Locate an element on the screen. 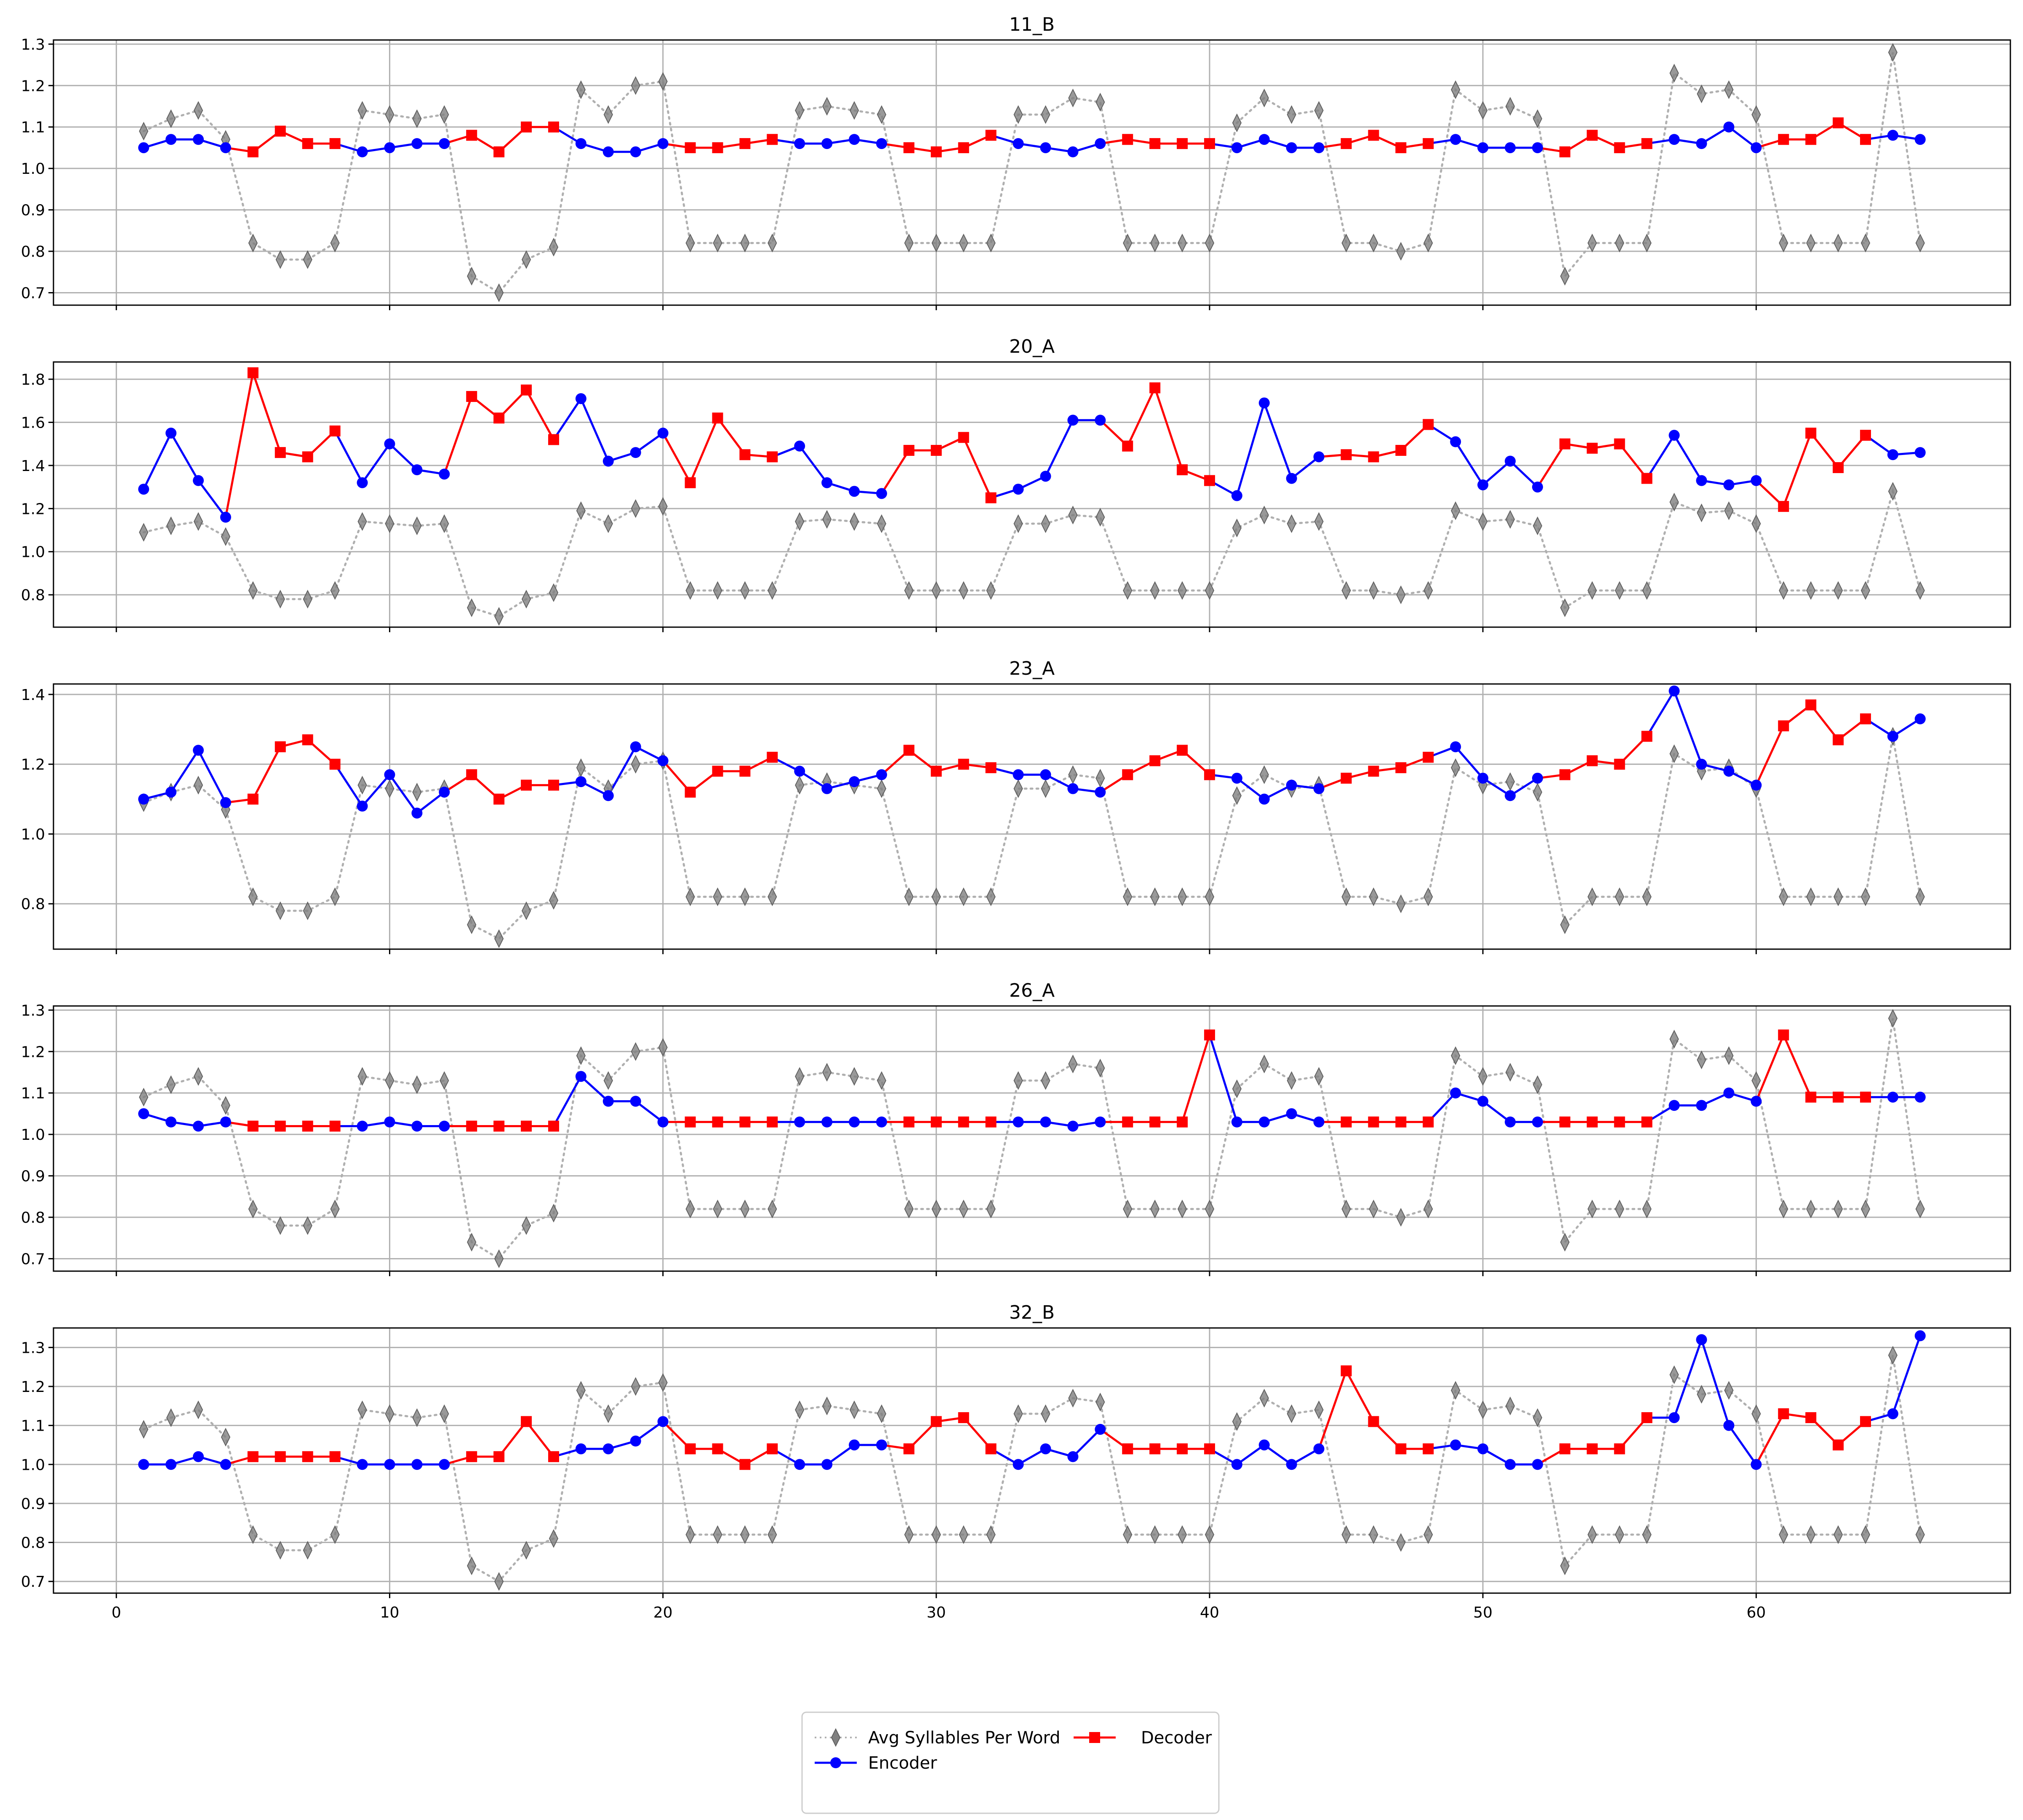 This screenshot has height=1820, width=2023. x-tick-label: 40 is located at coordinates (1209, 1613).